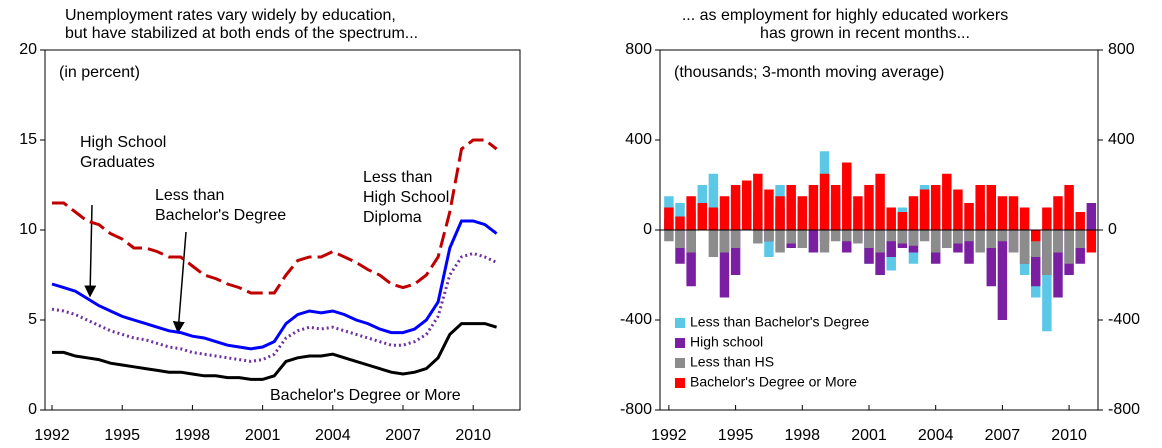 The image size is (1162, 448). I want to click on y2-tick-label: 400, so click(1121, 139).